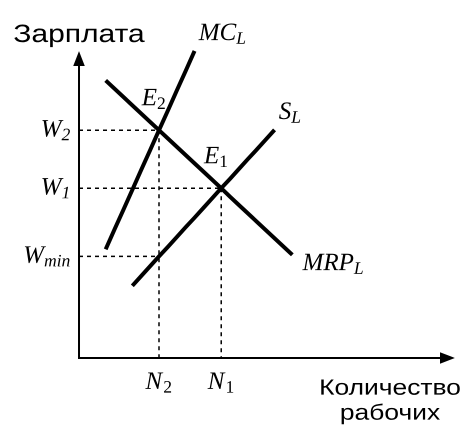 This screenshot has height=428, width=464. I want to click on annotation: E$_{1}$, so click(215, 157).